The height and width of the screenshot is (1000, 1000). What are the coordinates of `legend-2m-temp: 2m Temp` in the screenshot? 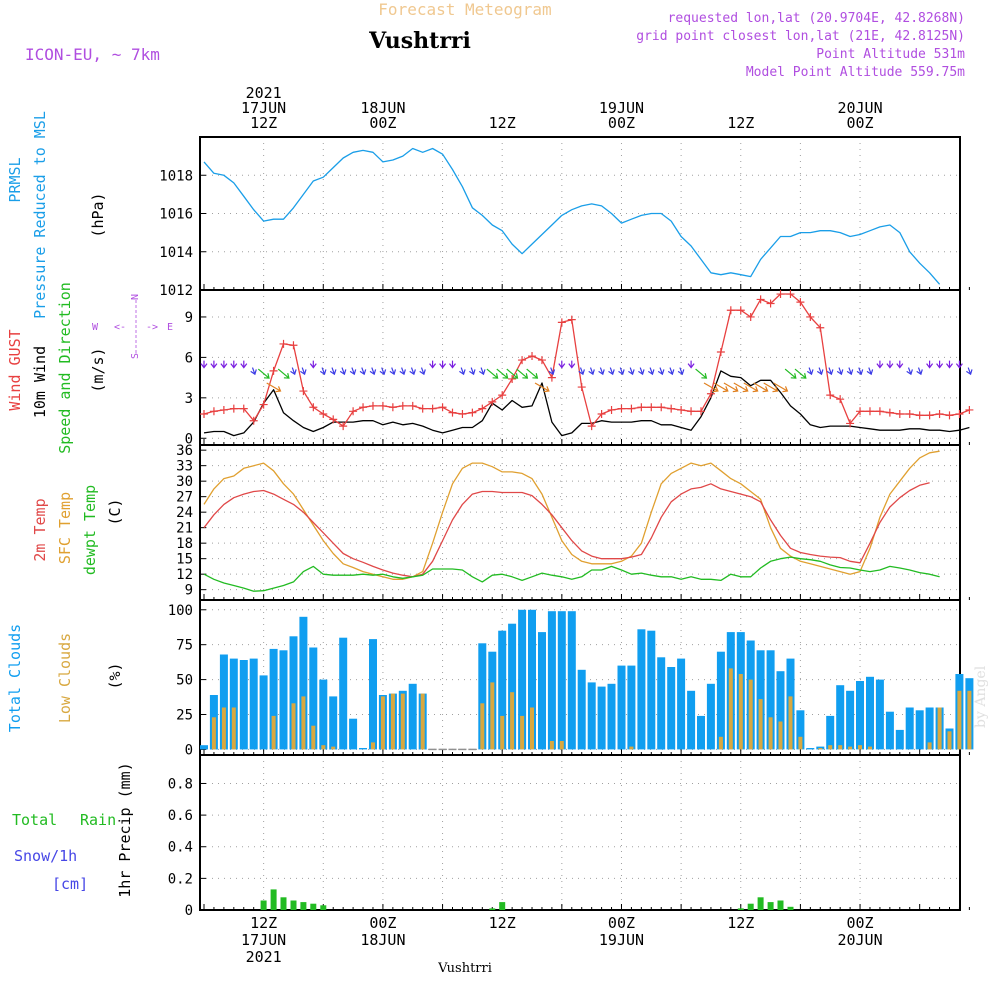 It's located at (40, 529).